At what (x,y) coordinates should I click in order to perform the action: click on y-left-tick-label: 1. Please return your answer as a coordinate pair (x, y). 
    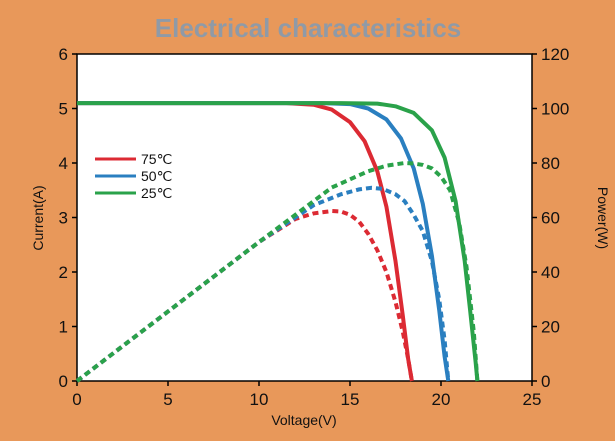
    Looking at the image, I should click on (63, 327).